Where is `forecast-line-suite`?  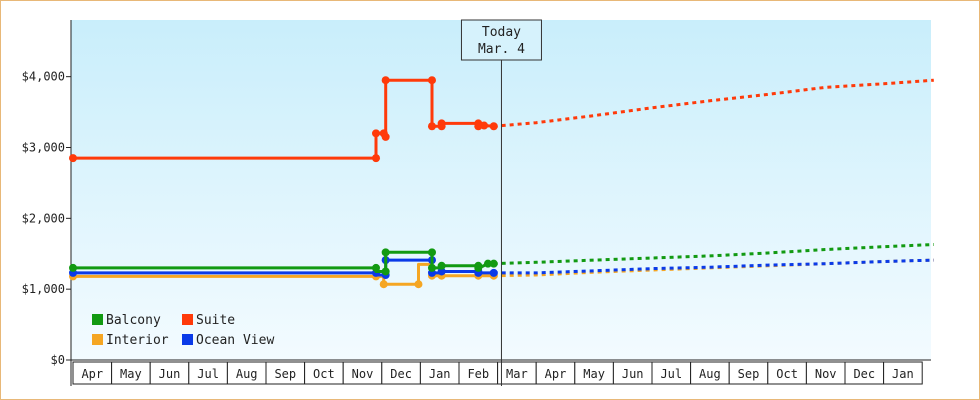
forecast-line-suite is located at coordinates (713, 103).